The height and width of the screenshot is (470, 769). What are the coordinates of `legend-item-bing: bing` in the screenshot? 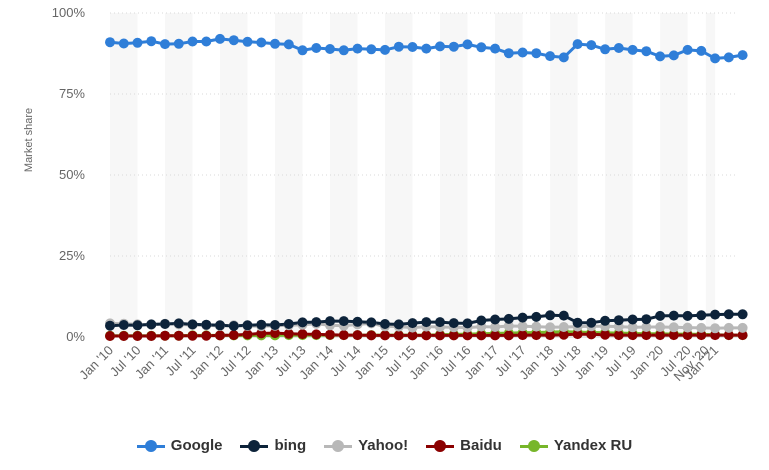 It's located at (273, 445).